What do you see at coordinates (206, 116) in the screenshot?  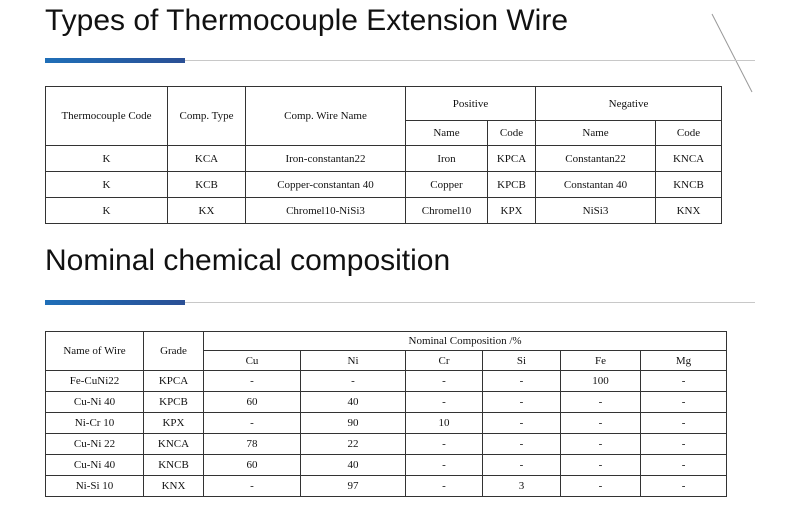 I see `header-cell: Comp. Type` at bounding box center [206, 116].